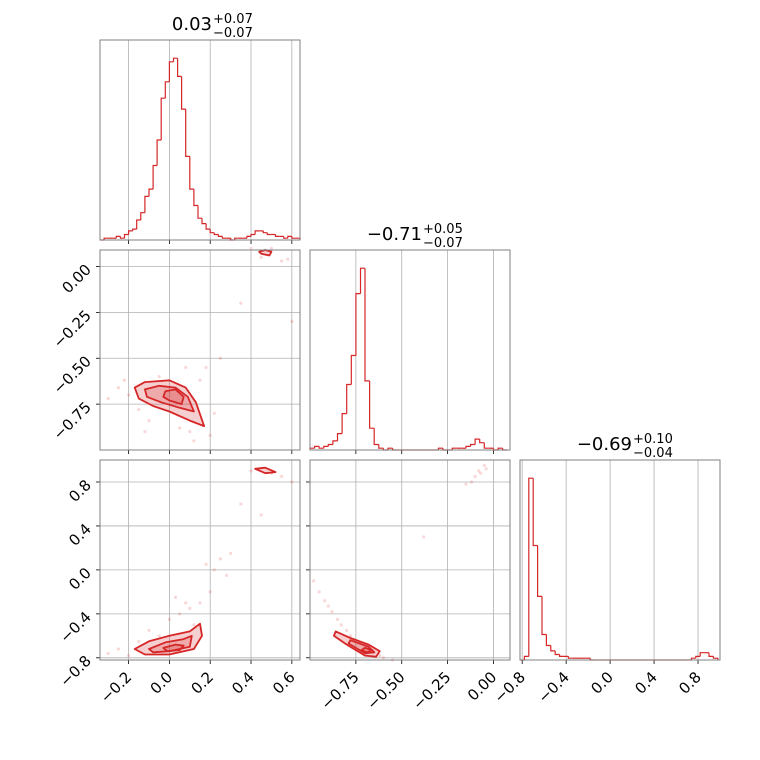  Describe the element at coordinates (116, 687) in the screenshot. I see `x-tick-label: −0.2` at that location.